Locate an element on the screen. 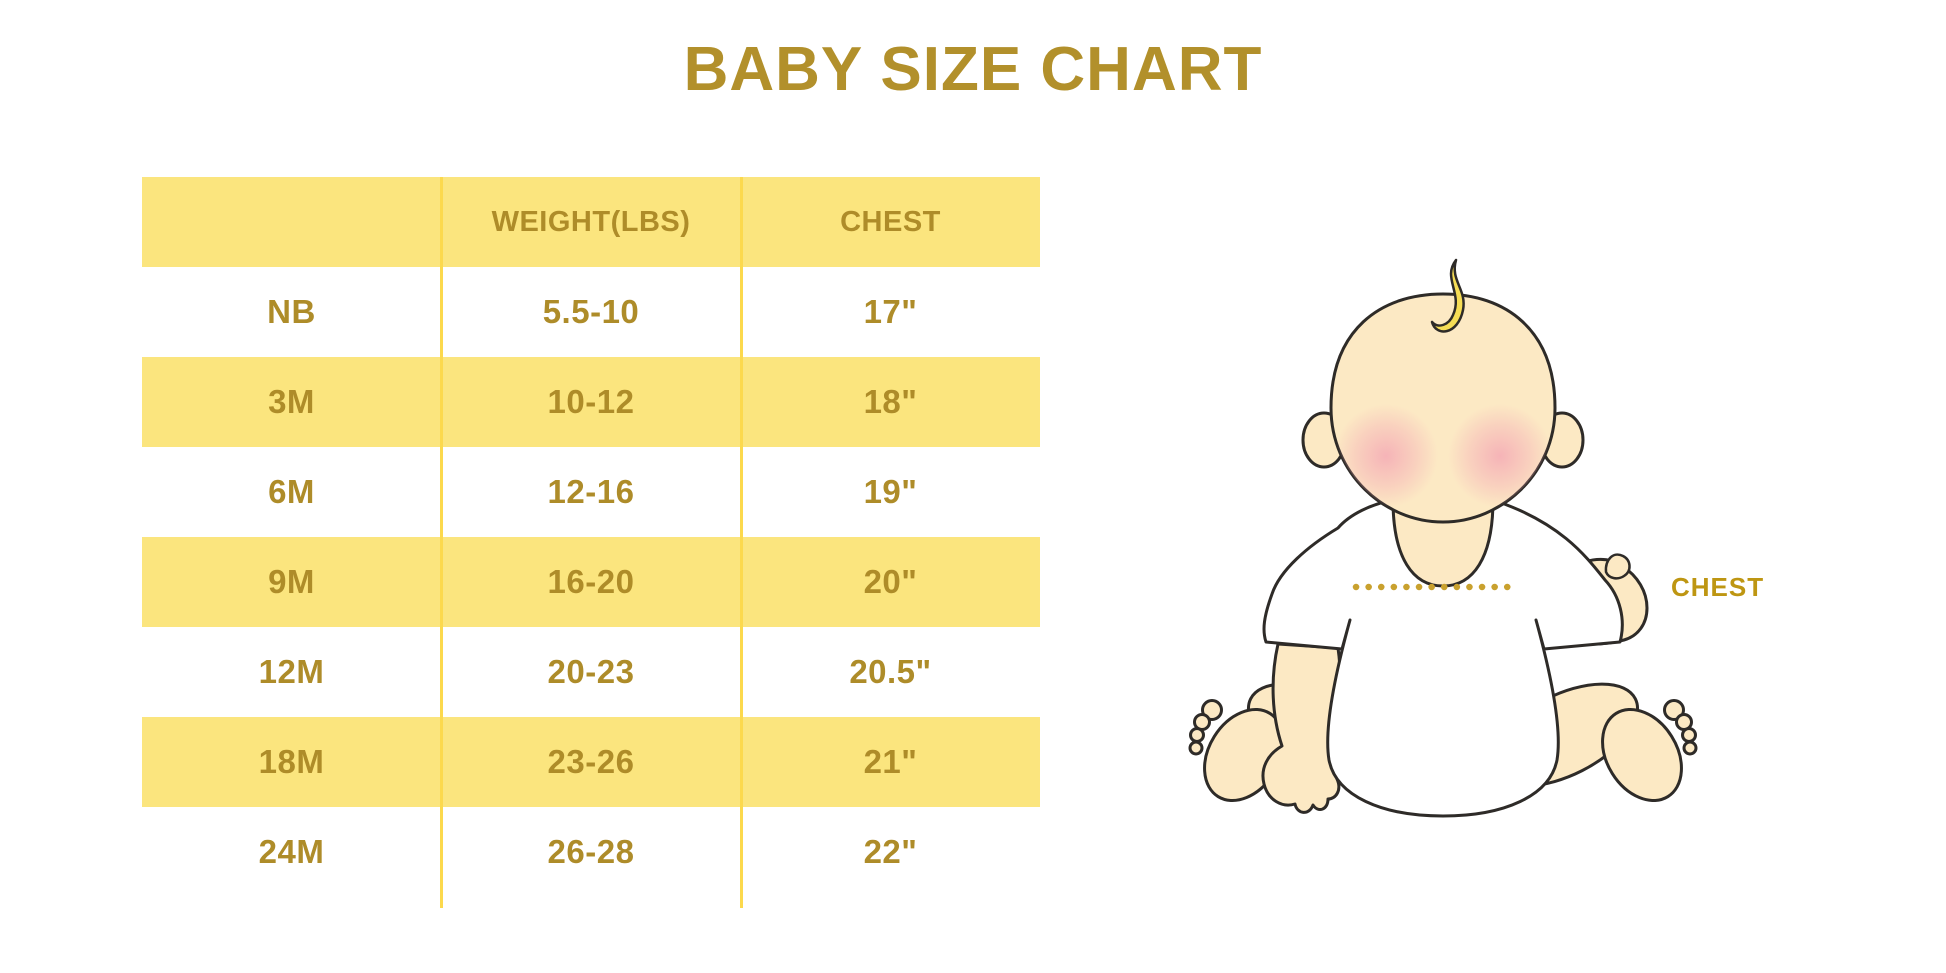 Image resolution: width=1946 pixels, height=973 pixels. cell-size: 12M is located at coordinates (291, 671).